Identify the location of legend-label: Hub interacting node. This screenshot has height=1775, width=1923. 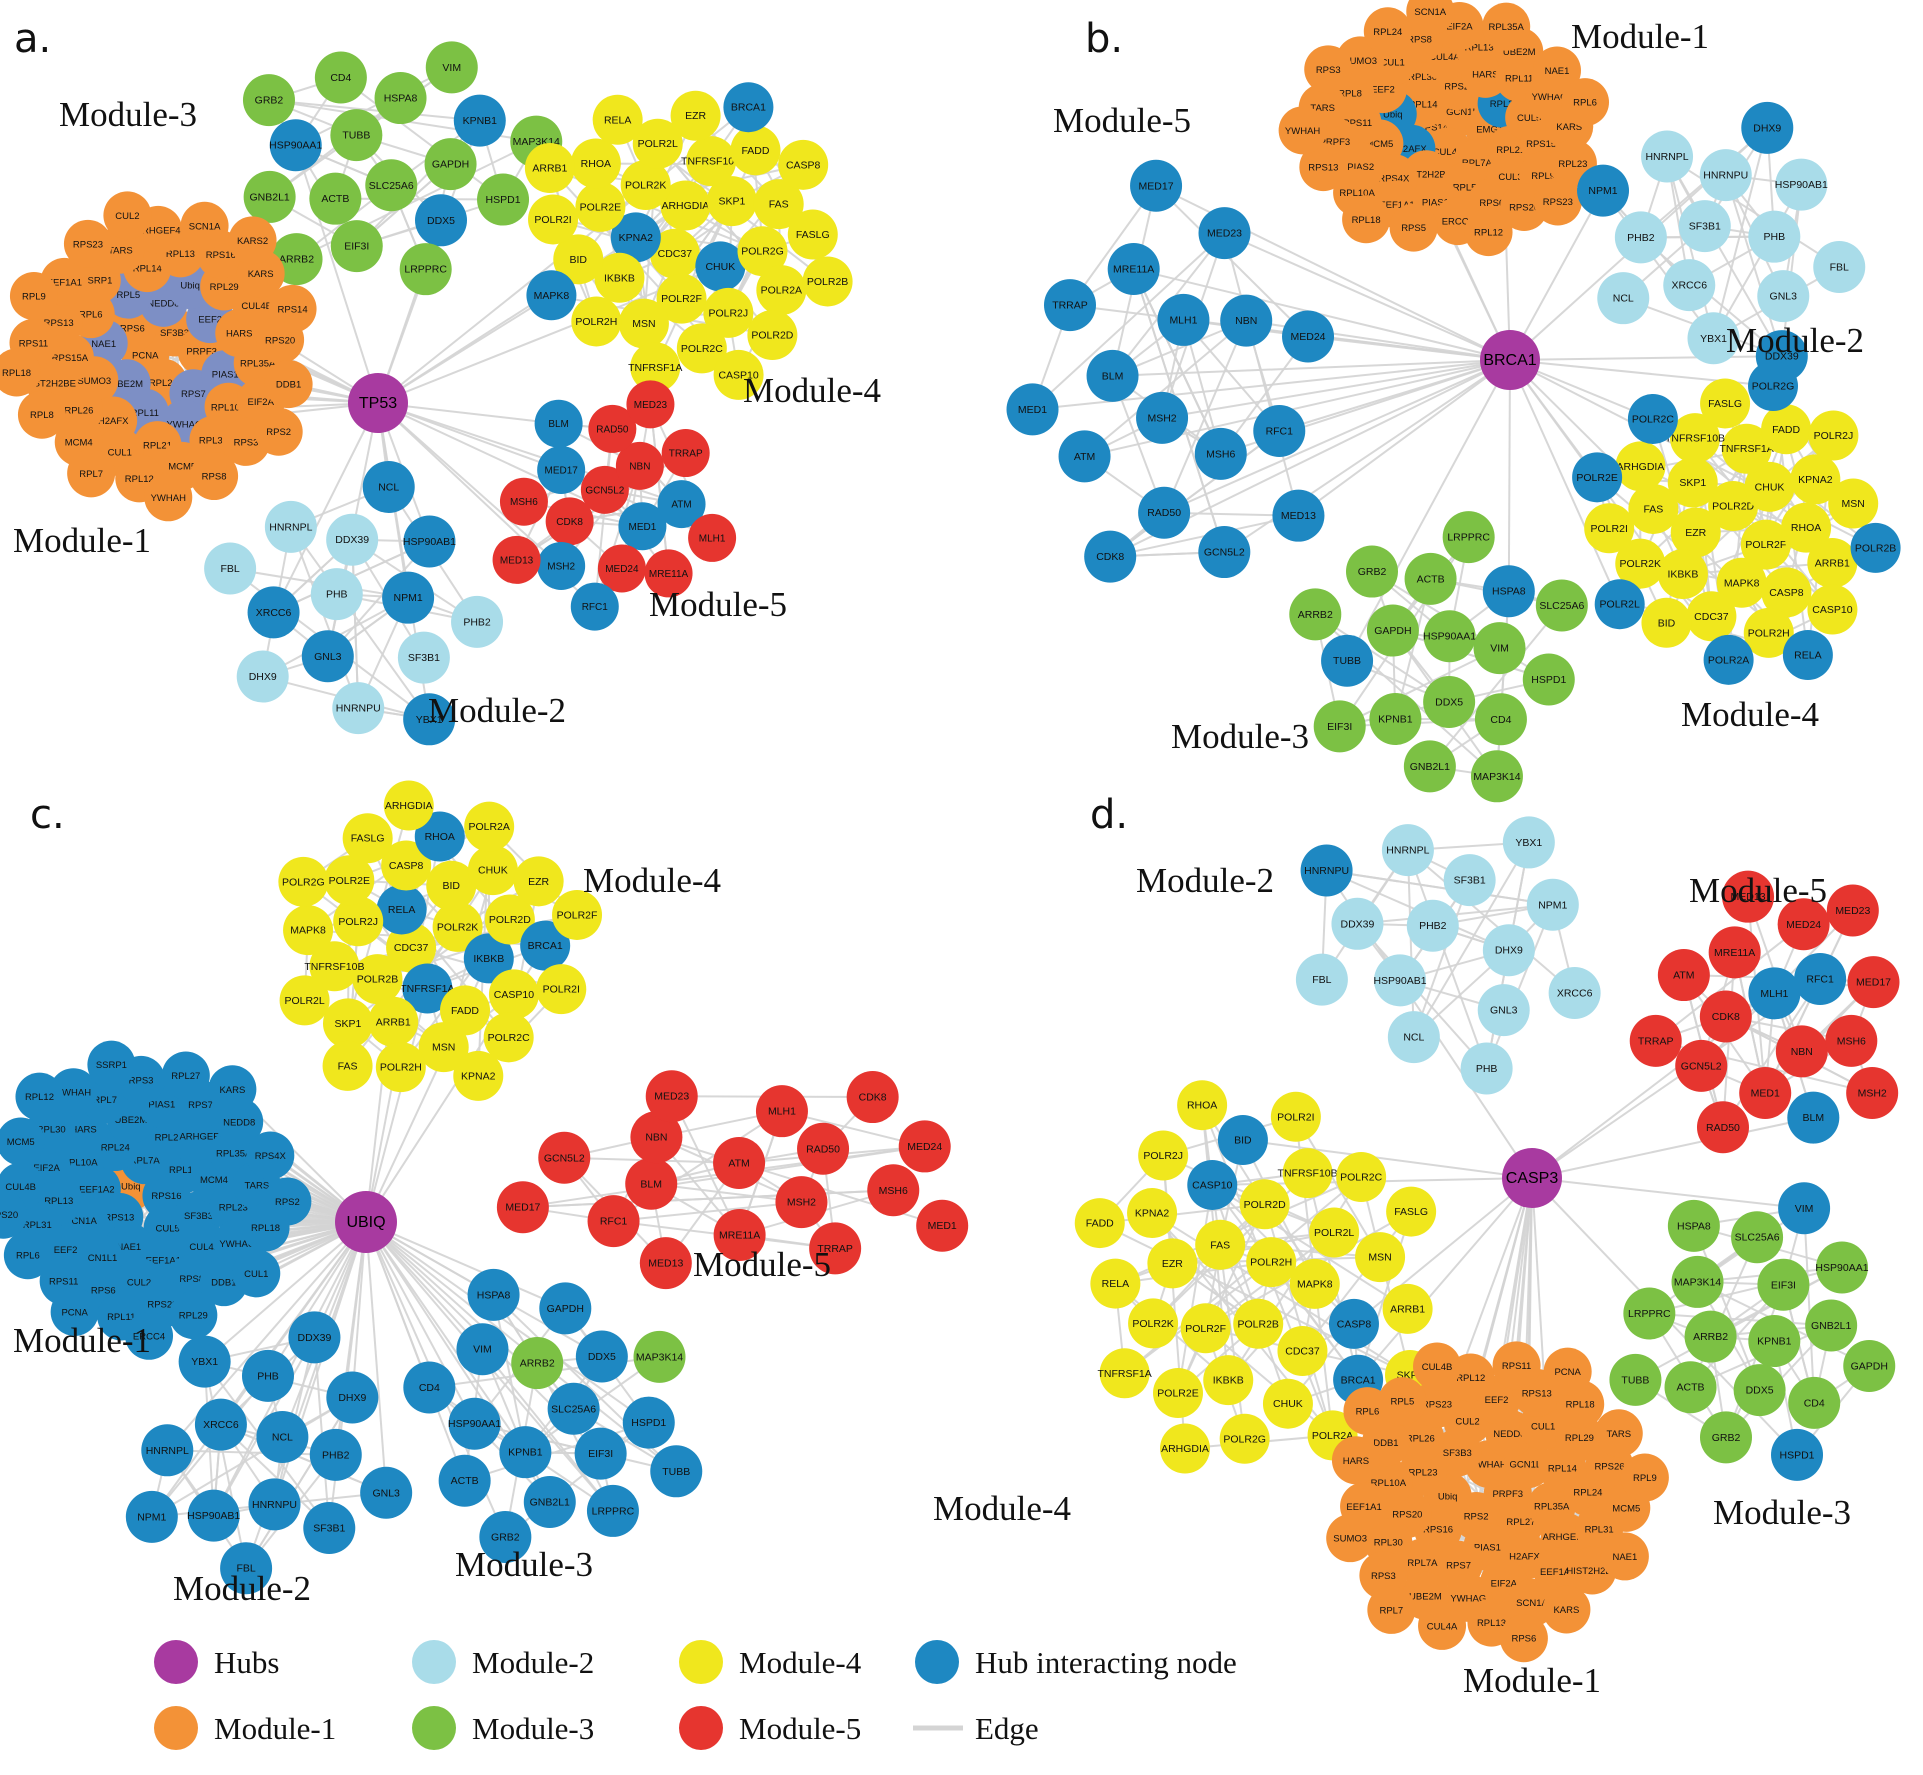
(1106, 1662).